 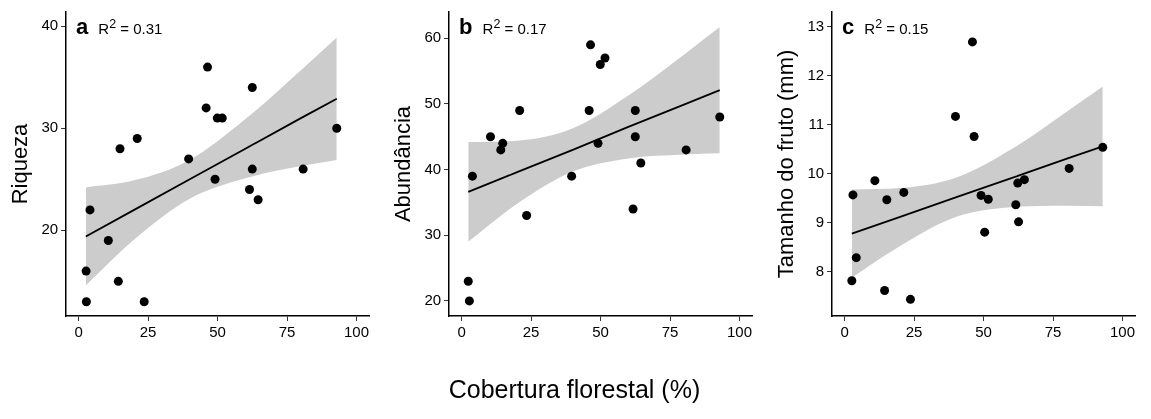 What do you see at coordinates (848, 26) in the screenshot?
I see `chart-title: c` at bounding box center [848, 26].